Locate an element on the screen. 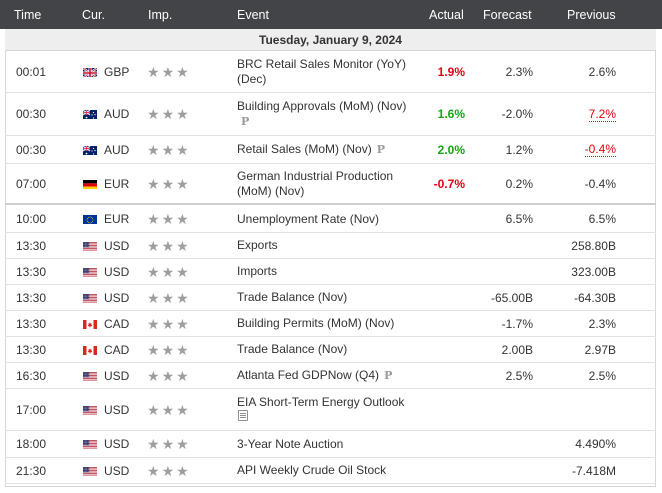 The width and height of the screenshot is (662, 493). event-name: Building Permits (MoM) (Nov) is located at coordinates (327, 323).